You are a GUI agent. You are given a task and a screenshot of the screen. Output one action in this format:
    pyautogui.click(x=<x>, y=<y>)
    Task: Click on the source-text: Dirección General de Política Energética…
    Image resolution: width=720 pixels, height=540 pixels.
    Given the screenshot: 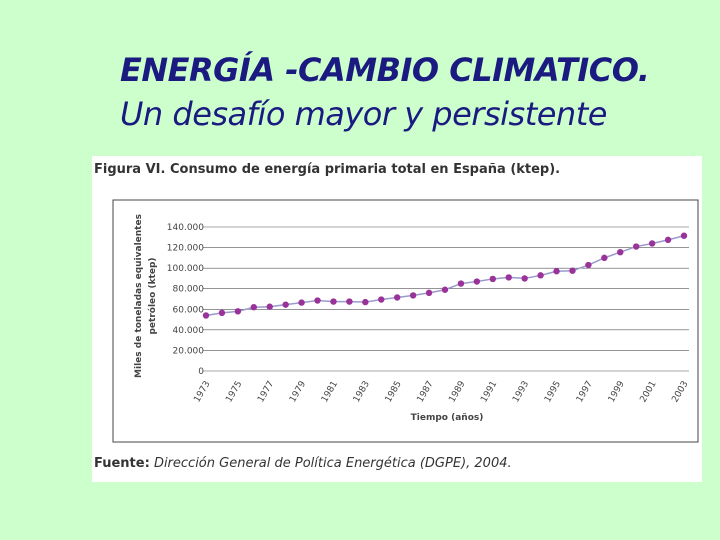 What is the action you would take?
    pyautogui.click(x=332, y=463)
    